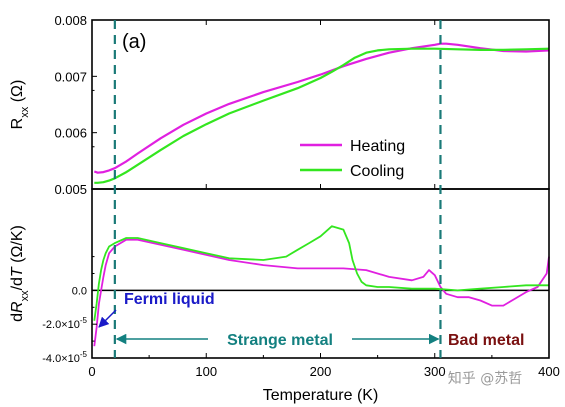 The image size is (565, 407). I want to click on top-ylabel-unit: (Ω), so click(17, 93).